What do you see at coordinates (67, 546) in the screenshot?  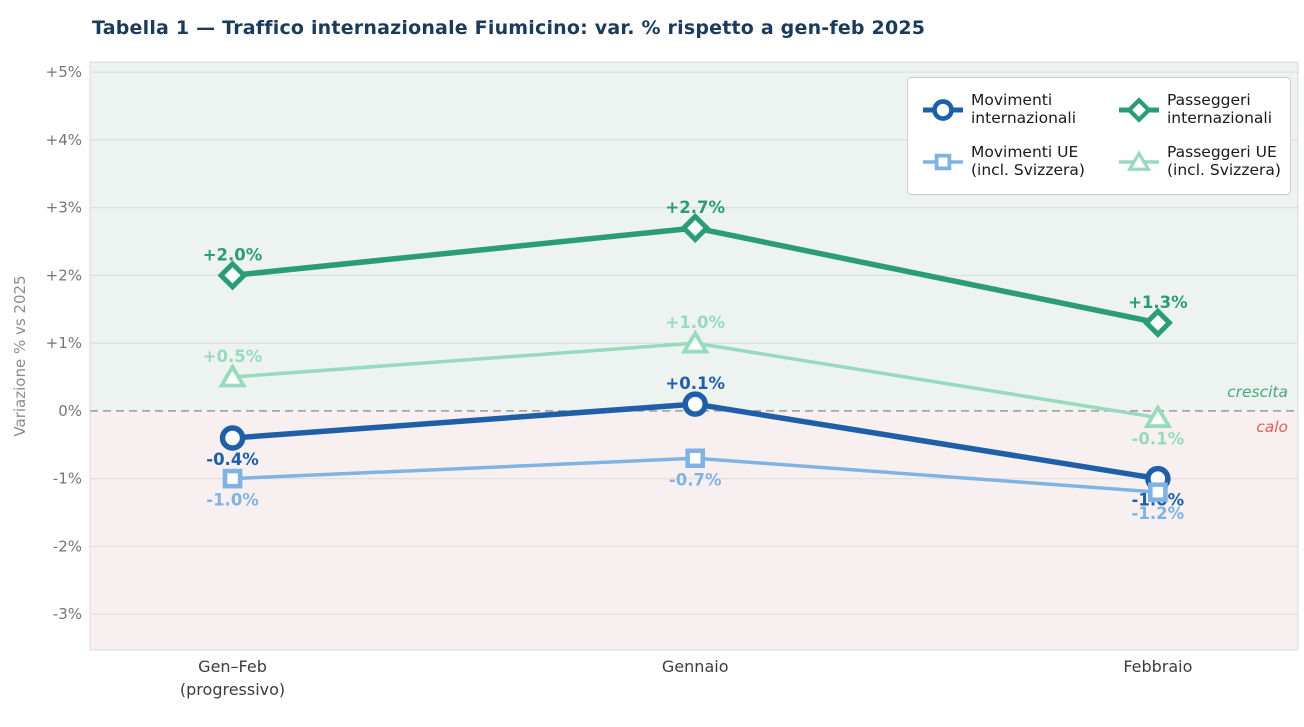 I see `y-axis-tick-label: -2%` at bounding box center [67, 546].